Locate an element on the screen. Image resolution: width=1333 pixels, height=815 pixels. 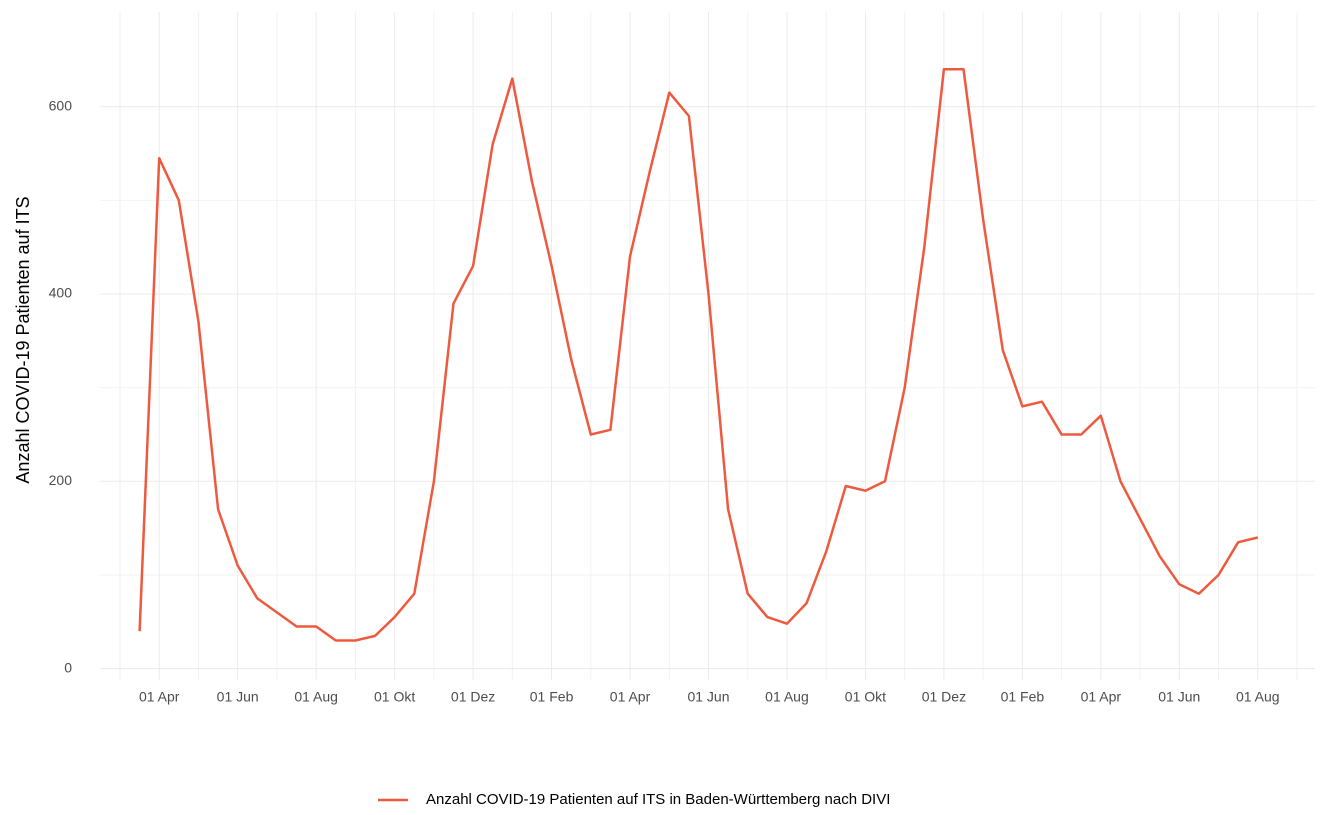
y-tick-label: 0 is located at coordinates (68, 667).